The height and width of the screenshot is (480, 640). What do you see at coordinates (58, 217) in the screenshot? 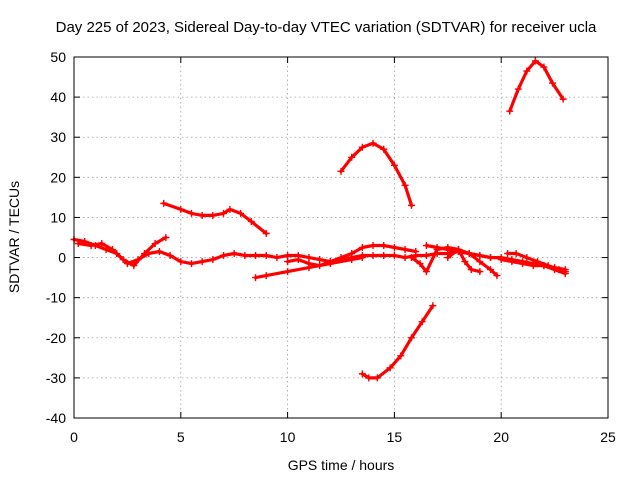
I see `y-tick-label: 10` at bounding box center [58, 217].